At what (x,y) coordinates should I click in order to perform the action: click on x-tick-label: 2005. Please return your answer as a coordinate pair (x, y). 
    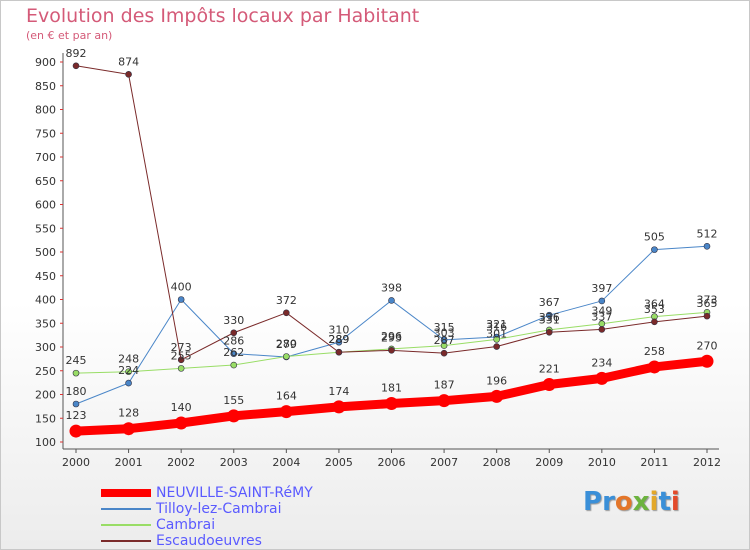
    Looking at the image, I should click on (339, 462).